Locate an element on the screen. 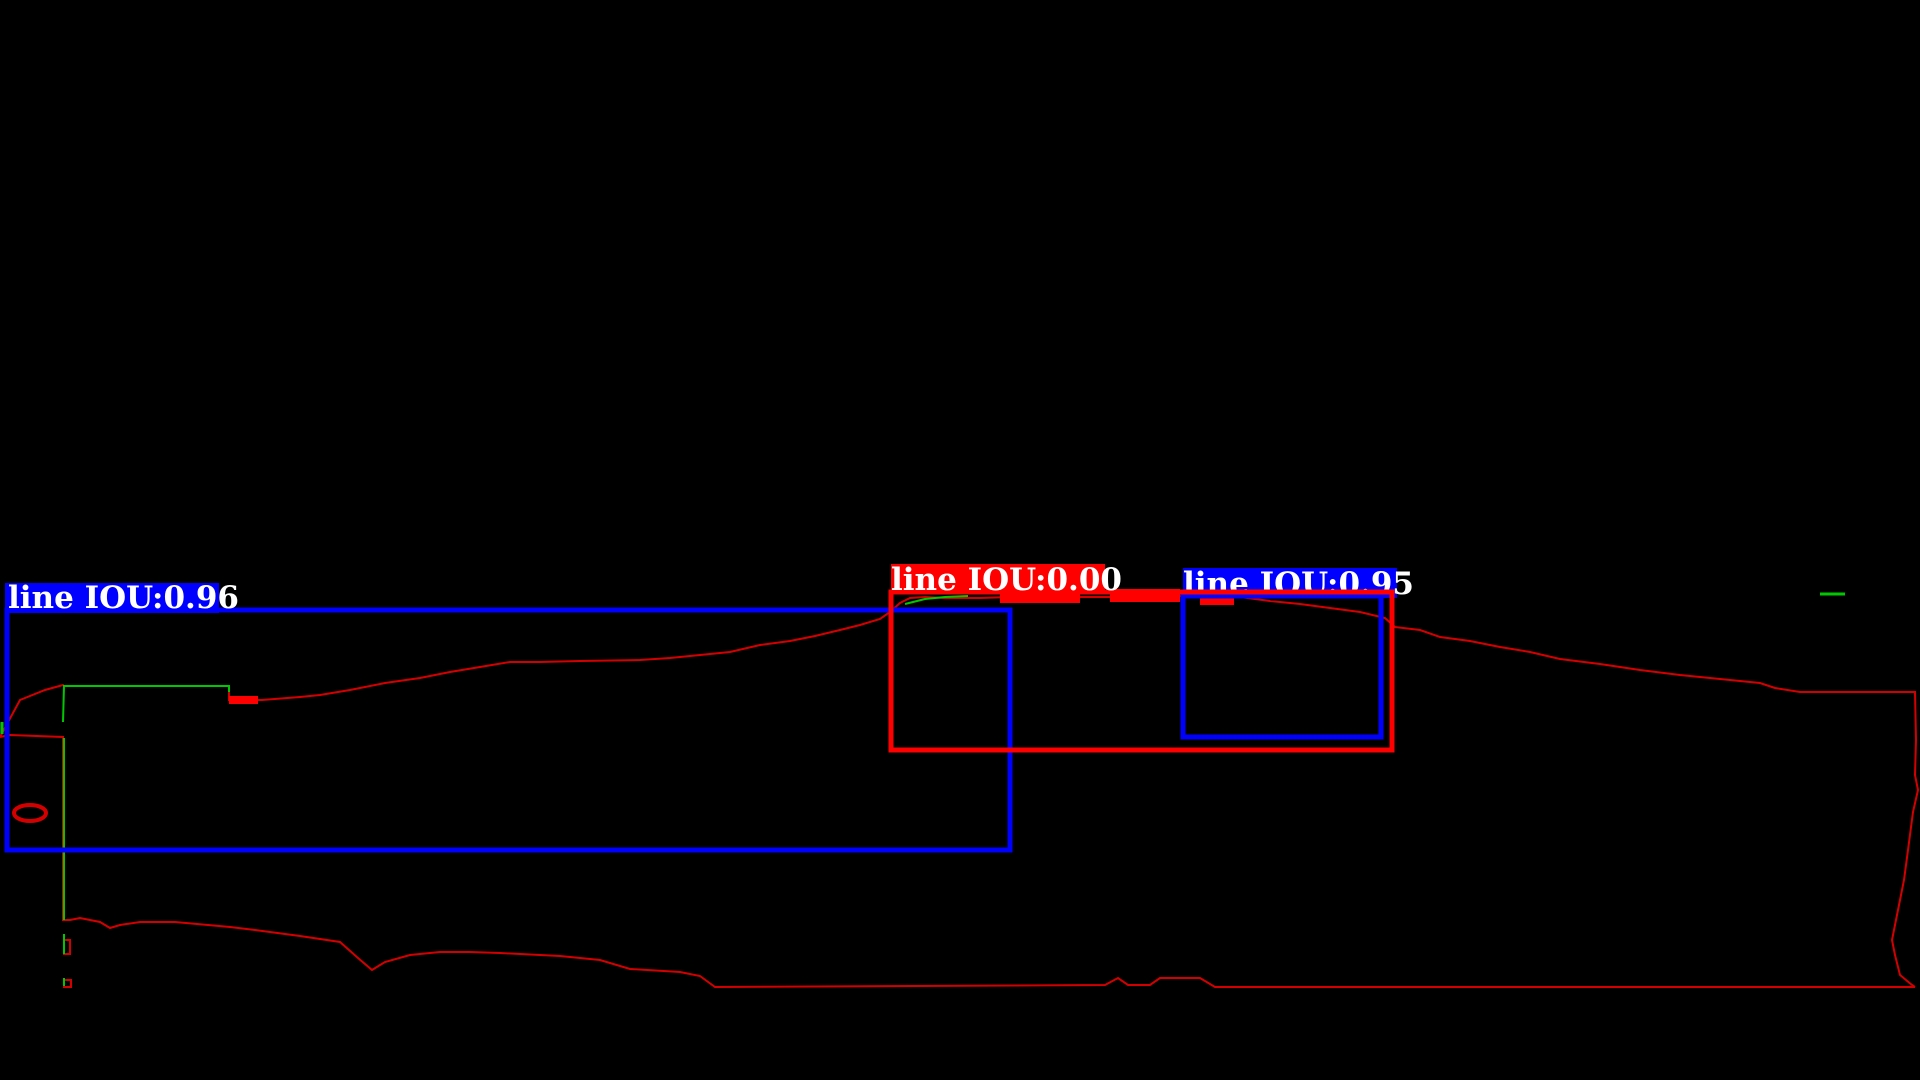  detection-label-2: line IOU:0.00 is located at coordinates (1006, 580).